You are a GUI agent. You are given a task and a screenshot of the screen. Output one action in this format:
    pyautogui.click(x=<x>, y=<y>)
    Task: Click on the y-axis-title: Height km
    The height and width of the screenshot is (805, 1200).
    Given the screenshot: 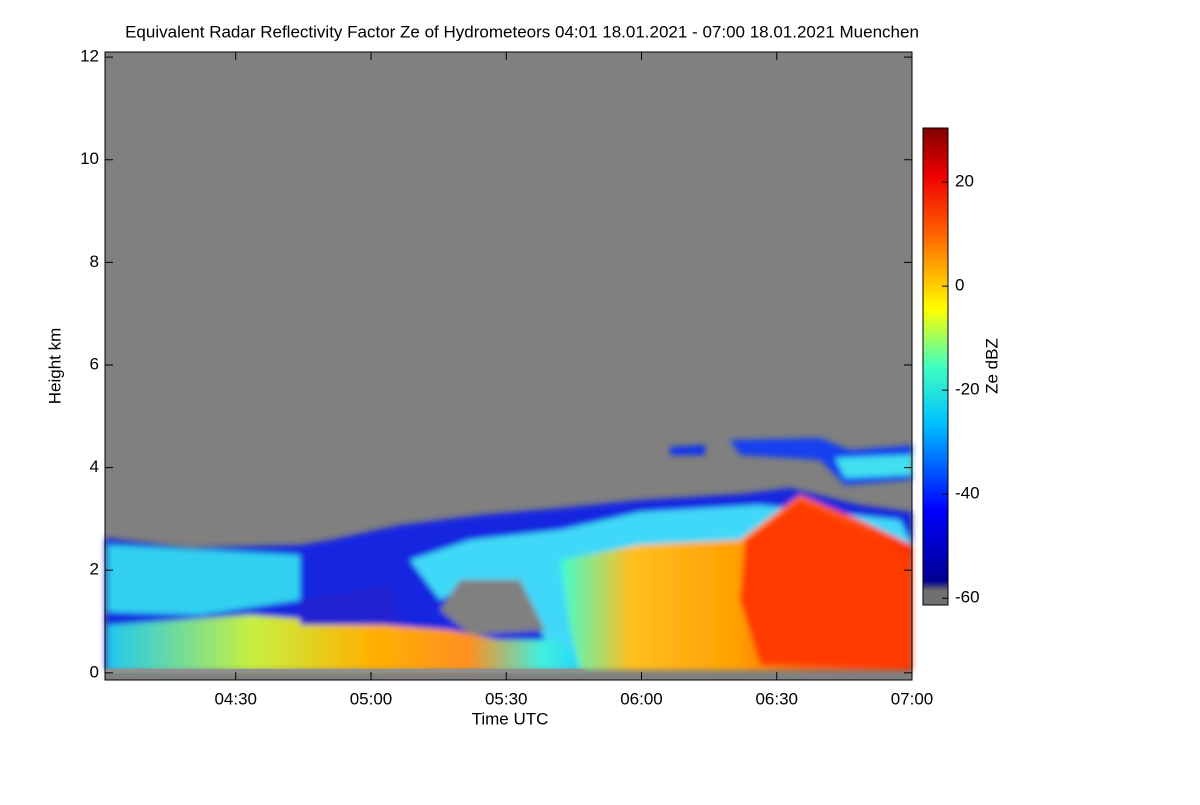 What is the action you would take?
    pyautogui.click(x=54, y=366)
    